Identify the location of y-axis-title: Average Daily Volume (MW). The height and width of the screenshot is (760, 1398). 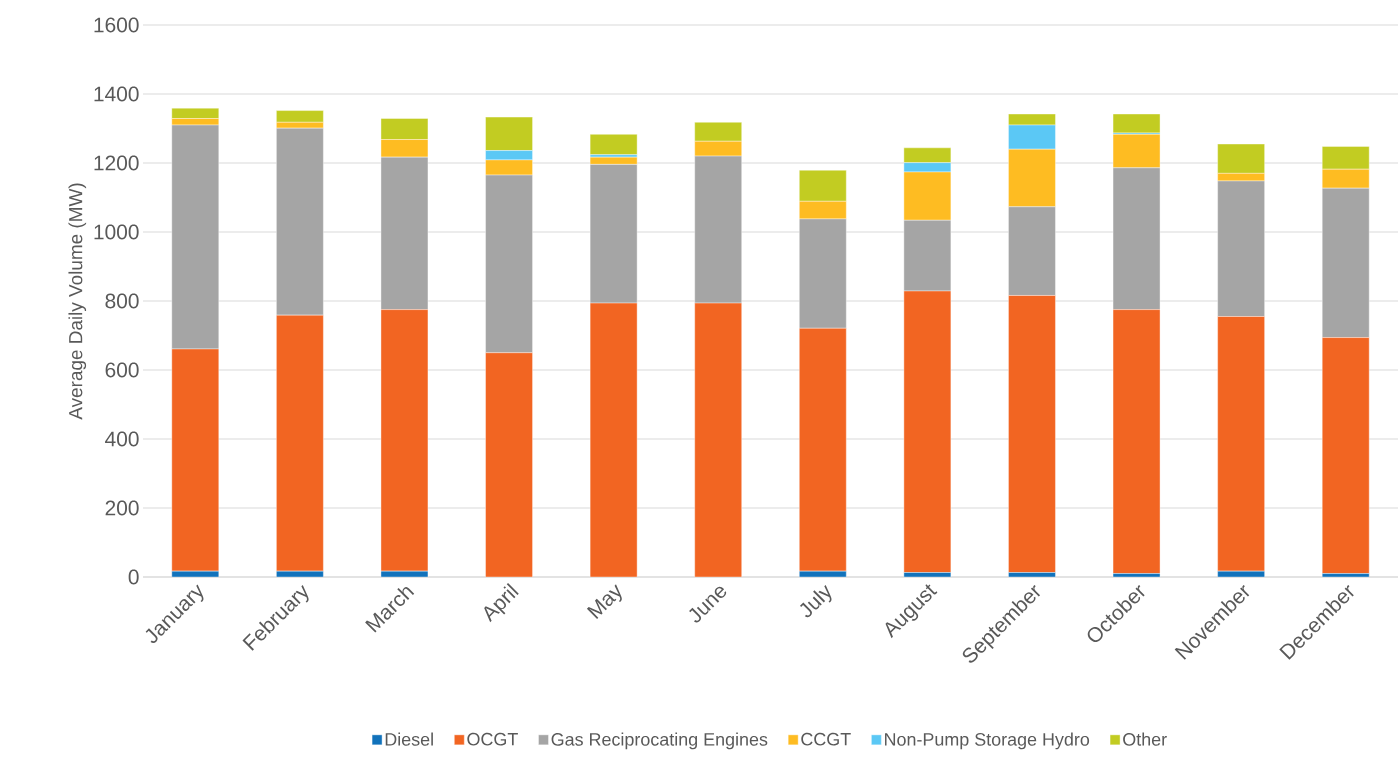
(77, 301).